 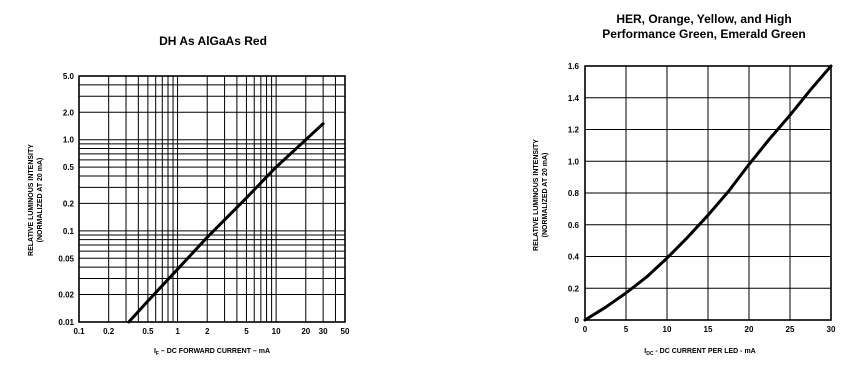 I want to click on right-chart-xlabel: IDC - DC CURRENT PER LED - mA, so click(x=699, y=352).